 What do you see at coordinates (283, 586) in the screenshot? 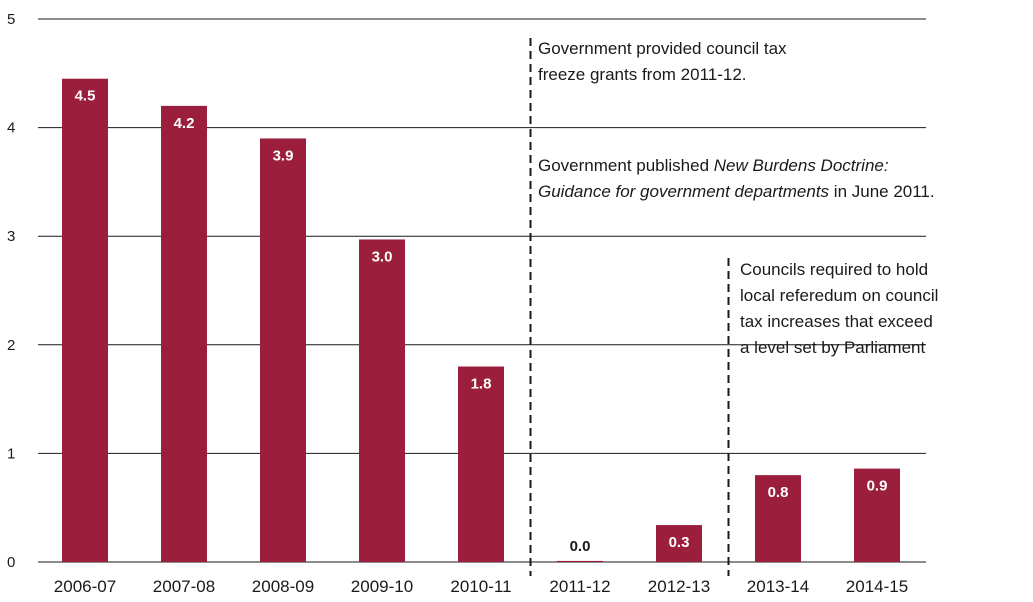
I see `x-tick-label: 2008-09` at bounding box center [283, 586].